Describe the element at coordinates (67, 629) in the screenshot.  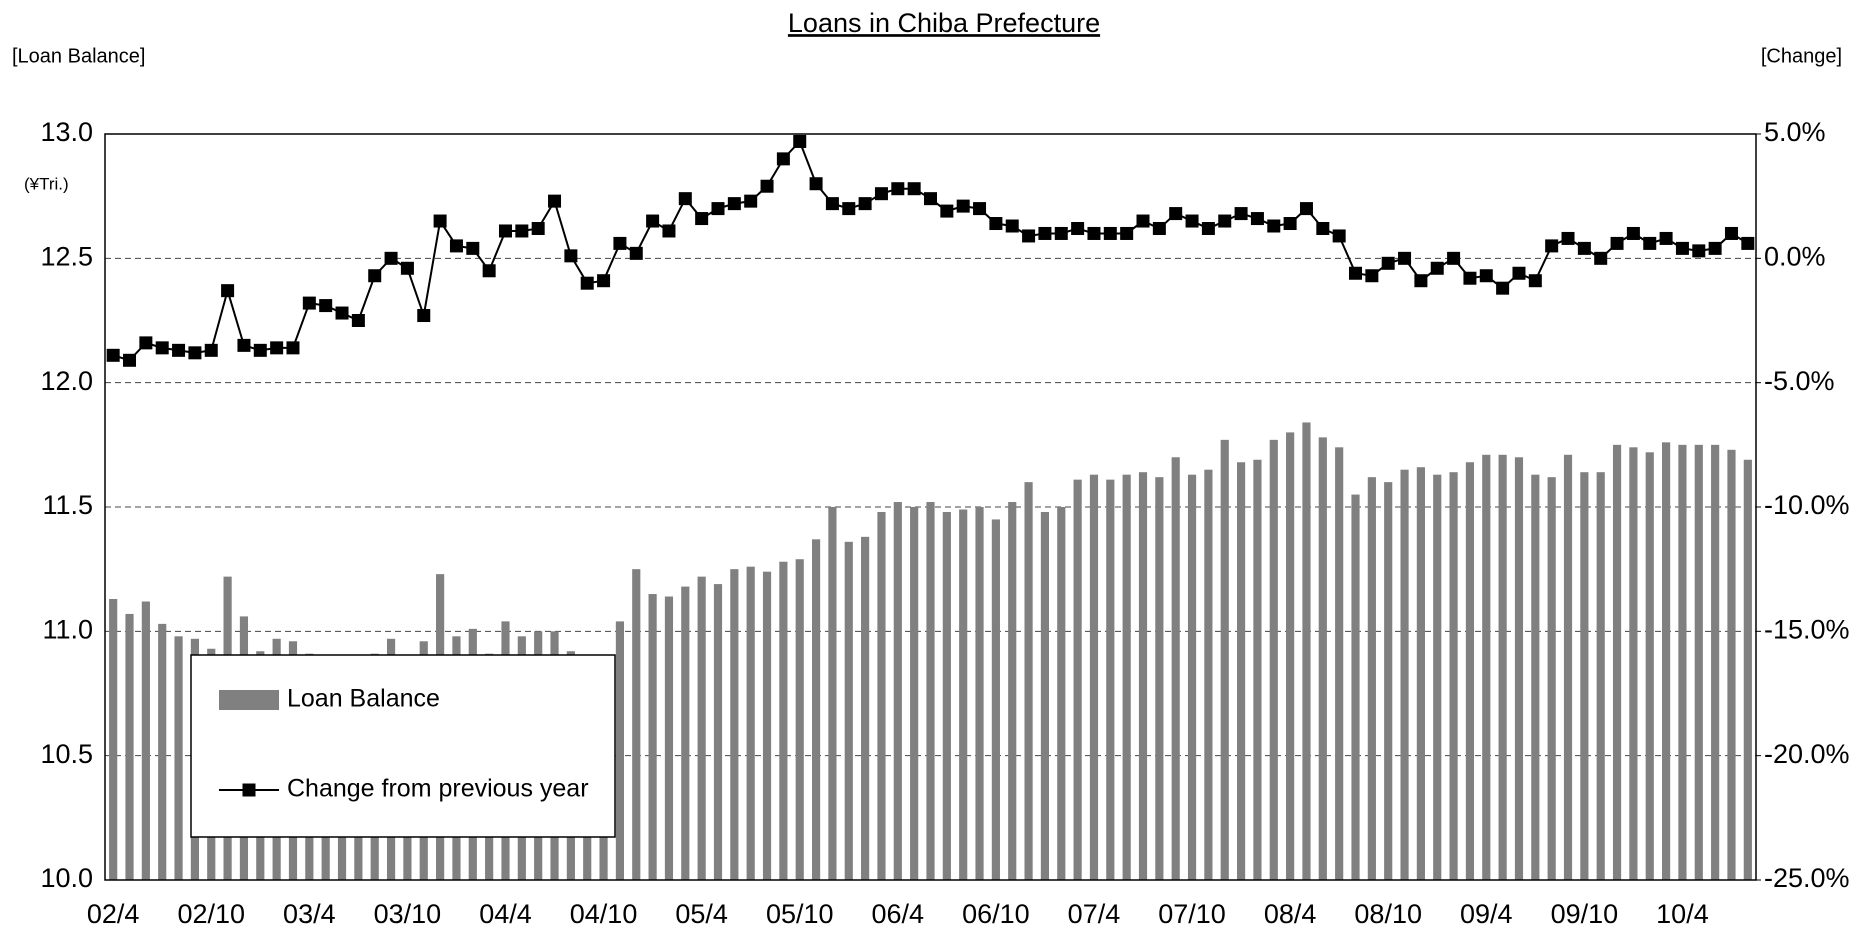
I see `y-tick-label: 11.0` at that location.